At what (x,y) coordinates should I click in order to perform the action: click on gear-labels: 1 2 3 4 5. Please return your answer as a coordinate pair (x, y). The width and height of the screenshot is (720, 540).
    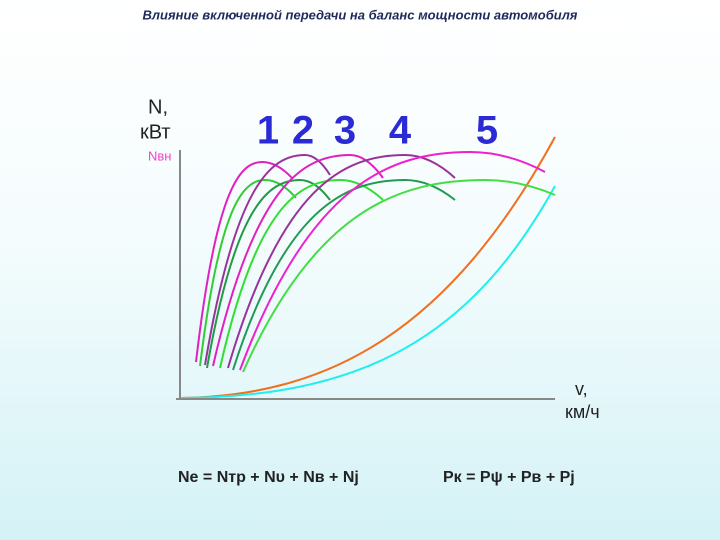
    Looking at the image, I should click on (377, 131).